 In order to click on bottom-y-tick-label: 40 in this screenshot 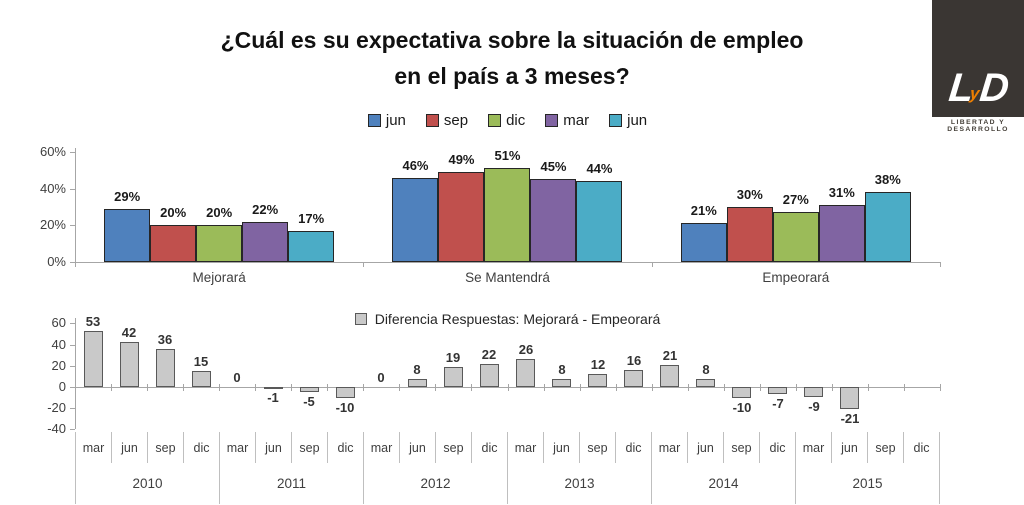, I will do `click(58, 344)`.